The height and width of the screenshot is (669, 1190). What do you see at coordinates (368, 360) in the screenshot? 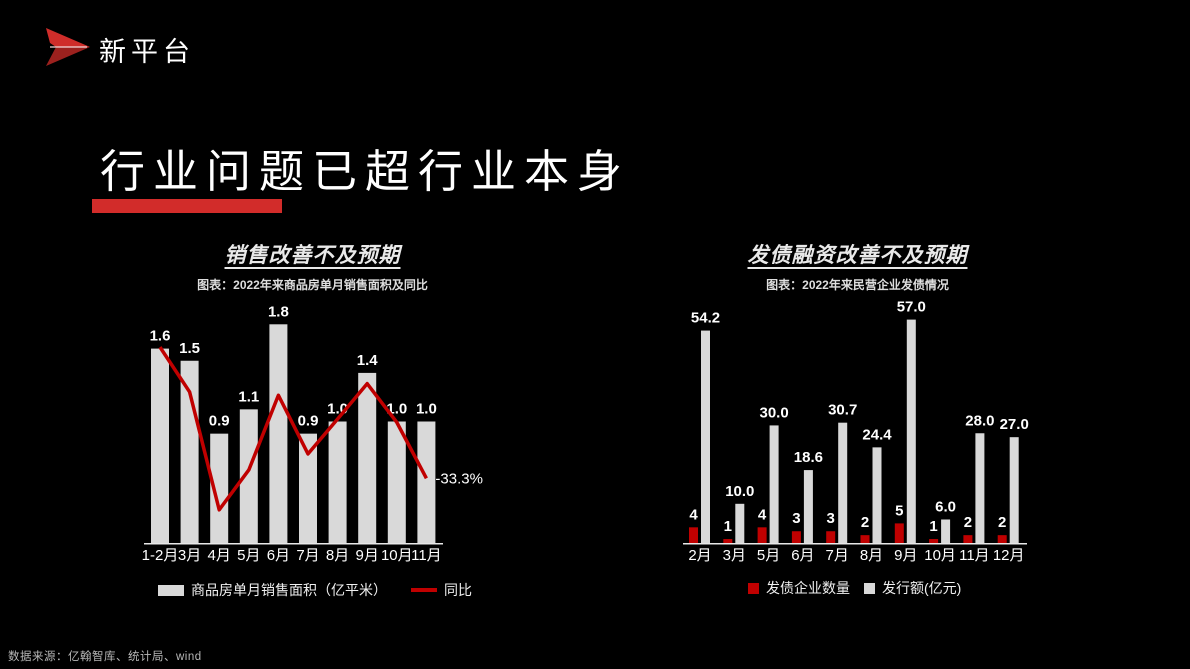
I see `bar-value-label: 1.4` at bounding box center [368, 360].